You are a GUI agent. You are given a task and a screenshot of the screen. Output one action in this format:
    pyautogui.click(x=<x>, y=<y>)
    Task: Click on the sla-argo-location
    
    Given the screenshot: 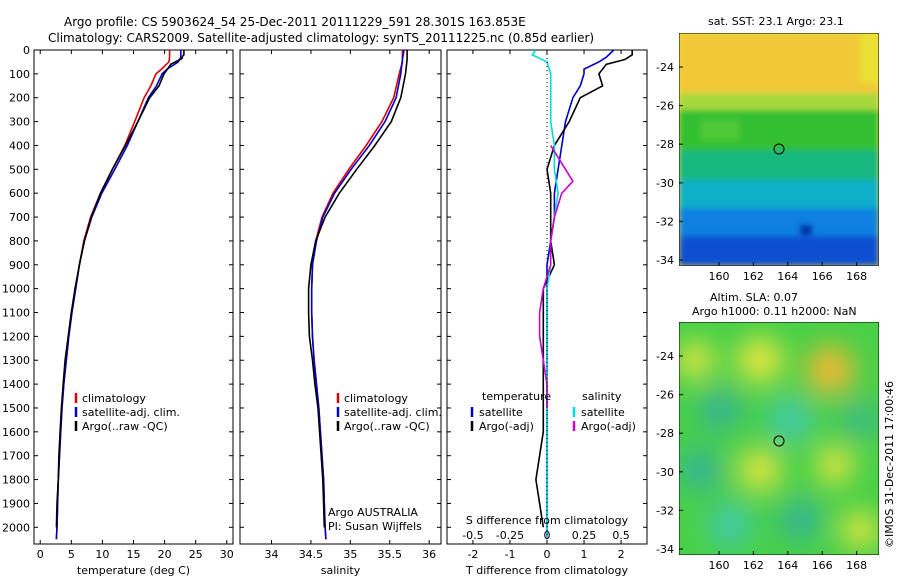 What is the action you would take?
    pyautogui.click(x=779, y=441)
    